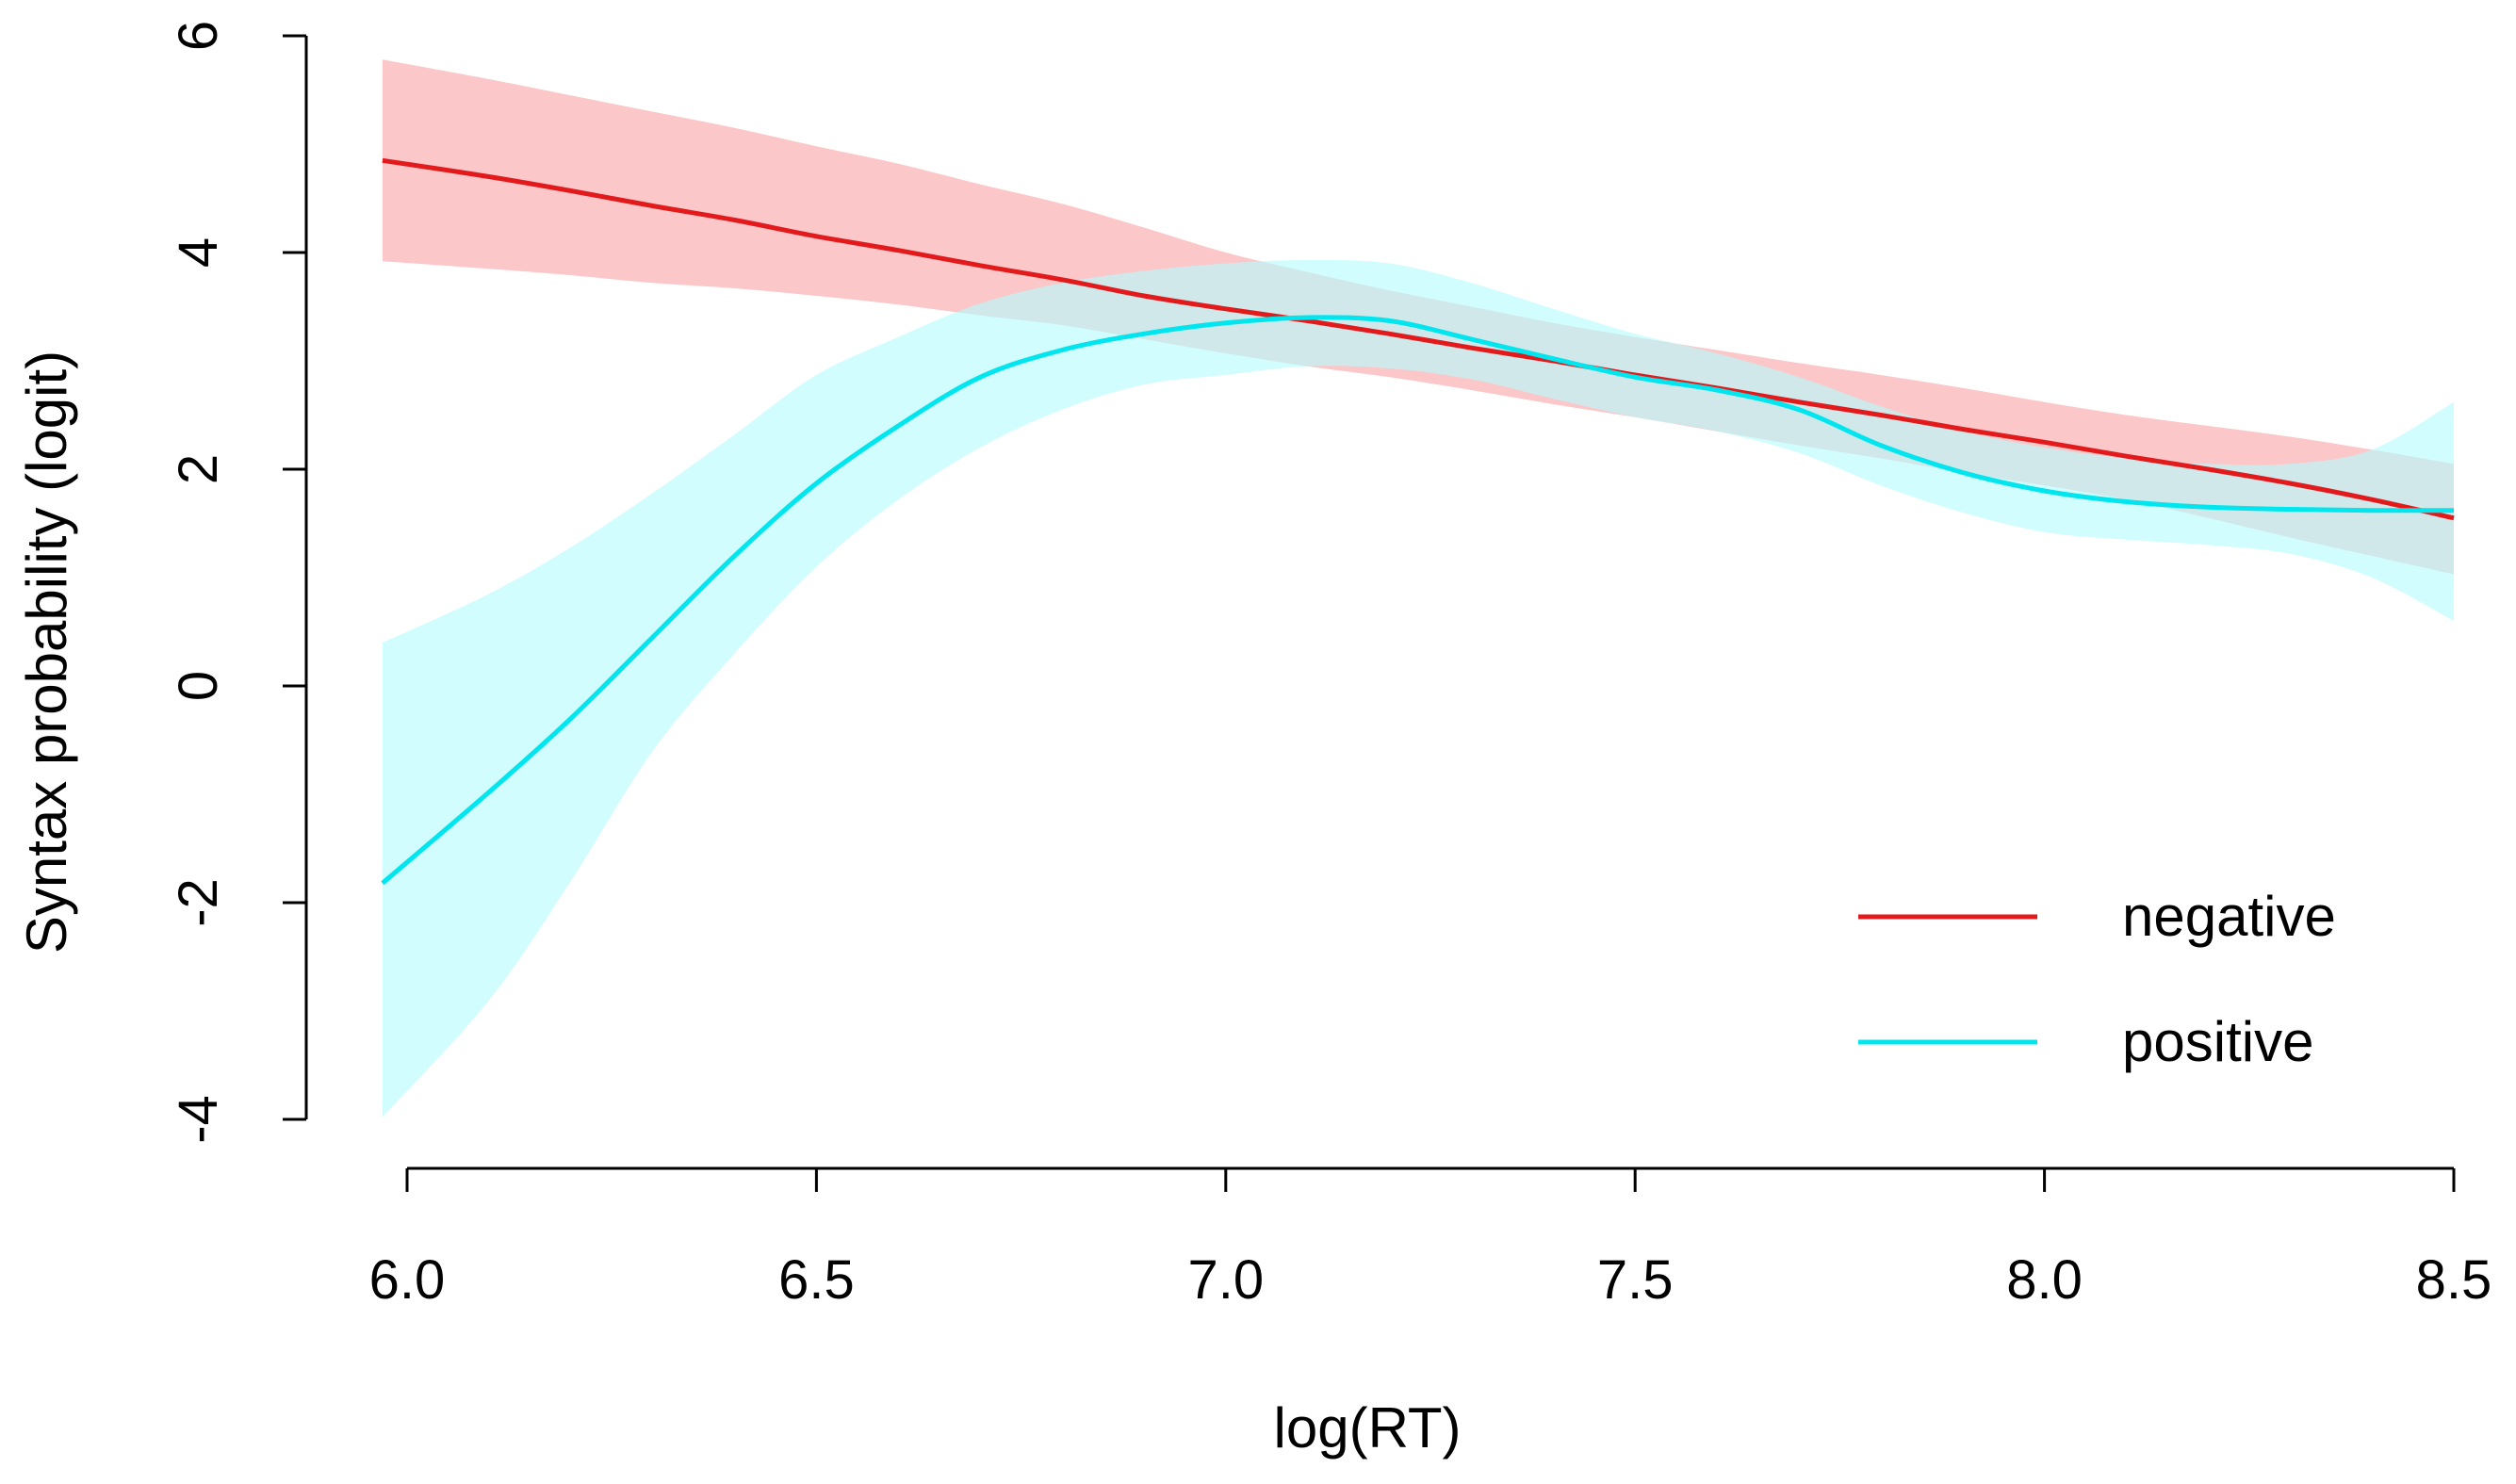 This screenshot has height=1484, width=2516. I want to click on y-tick-label: 0, so click(198, 686).